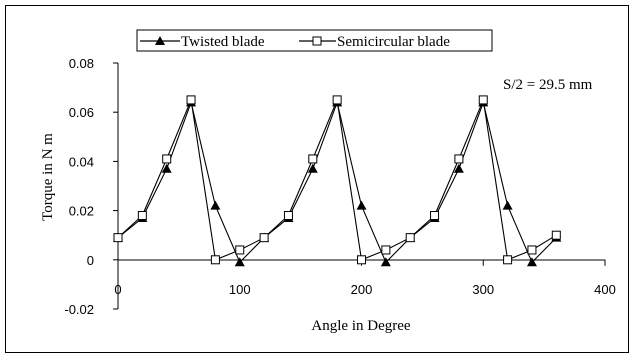 The height and width of the screenshot is (355, 631). Describe the element at coordinates (81, 161) in the screenshot. I see `y-tick-label: 0.04` at that location.